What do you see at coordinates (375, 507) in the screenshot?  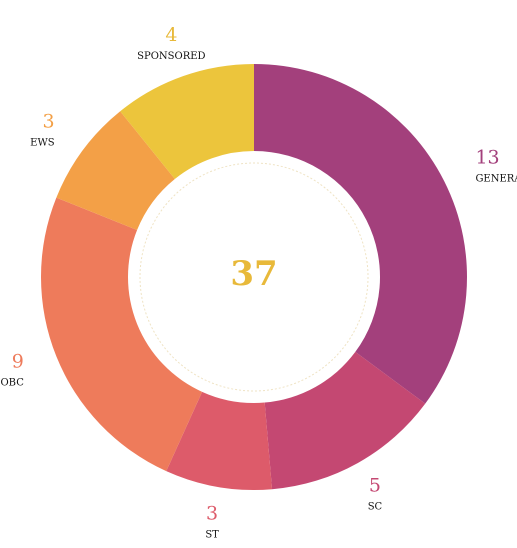 I see `slice-label-sc: SC` at bounding box center [375, 507].